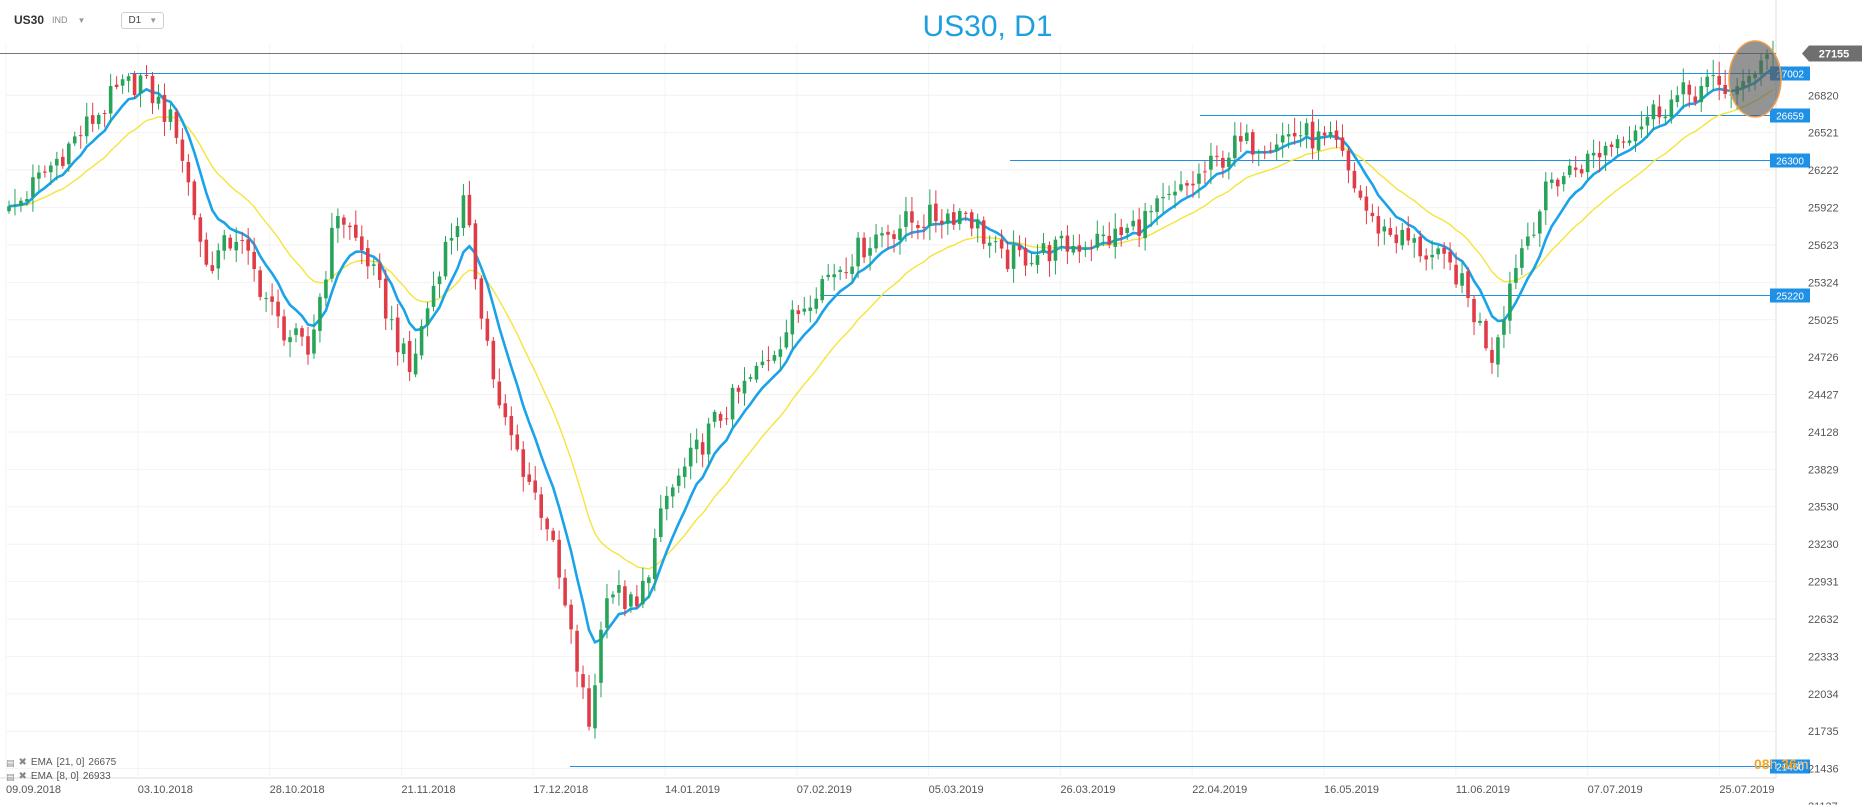 Image resolution: width=1866 pixels, height=805 pixels. What do you see at coordinates (1823, 583) in the screenshot?
I see `y-tick-label: 22931` at bounding box center [1823, 583].